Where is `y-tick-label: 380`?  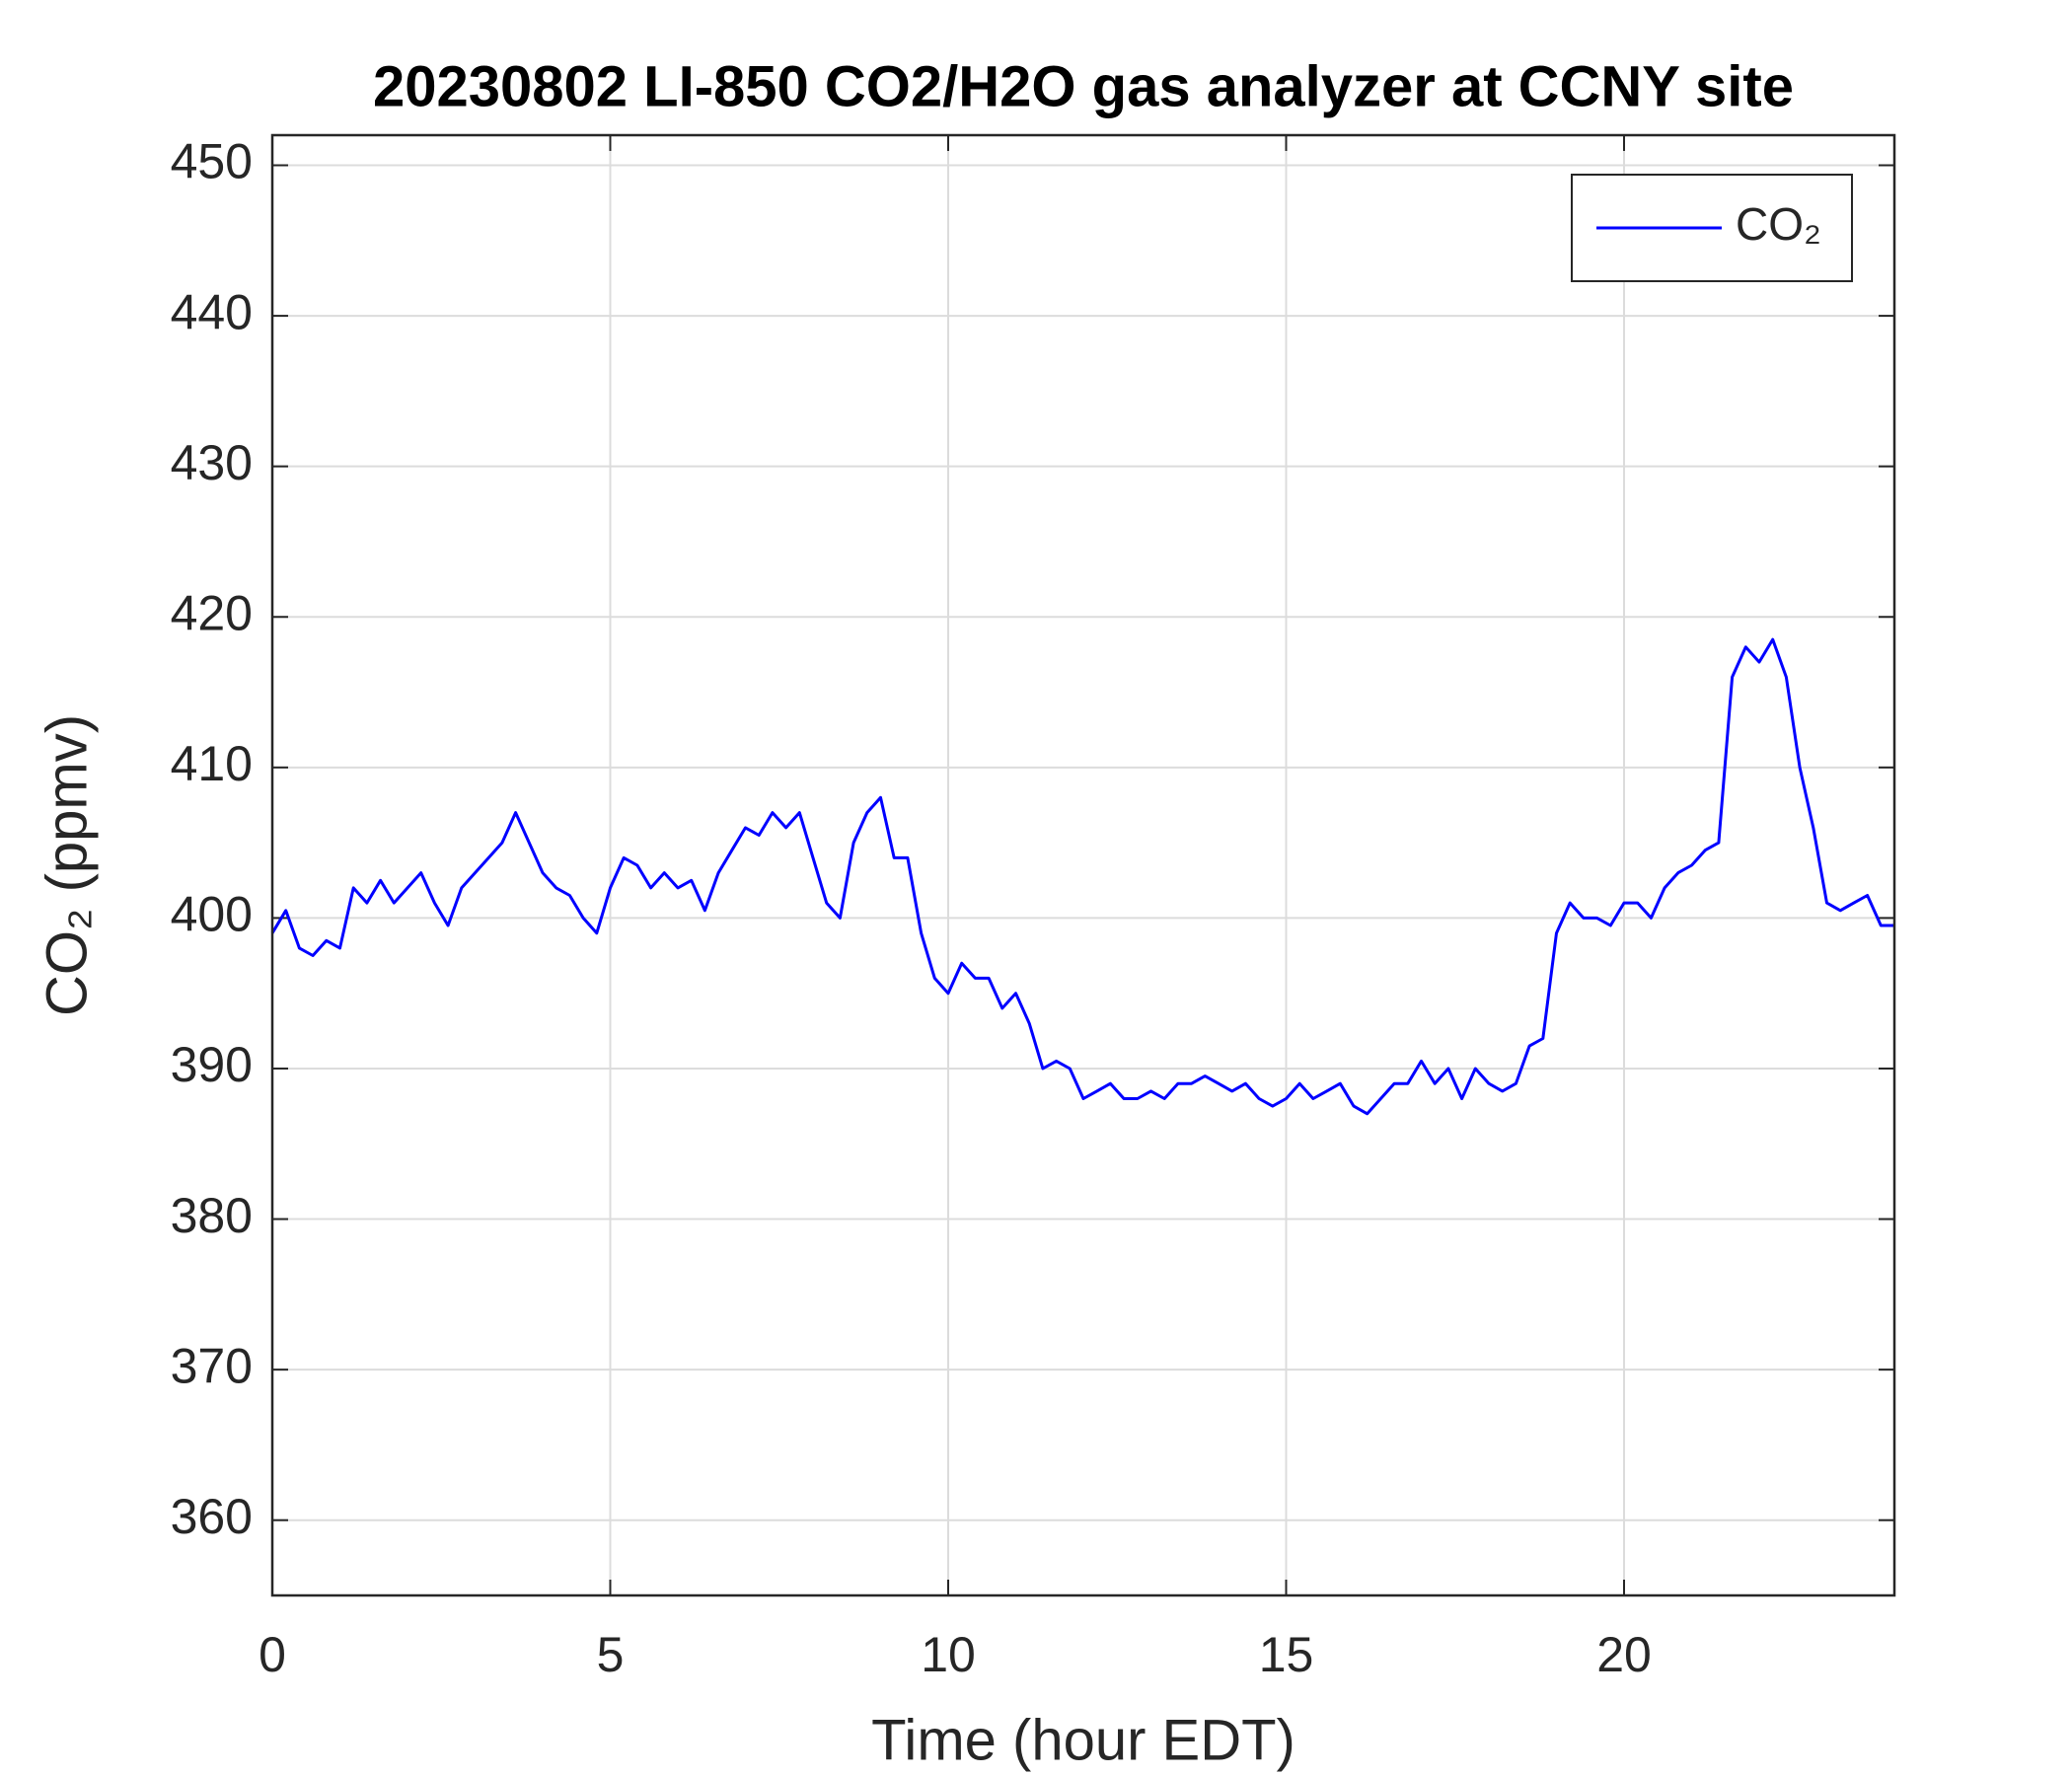
y-tick-label: 380 is located at coordinates (212, 1216).